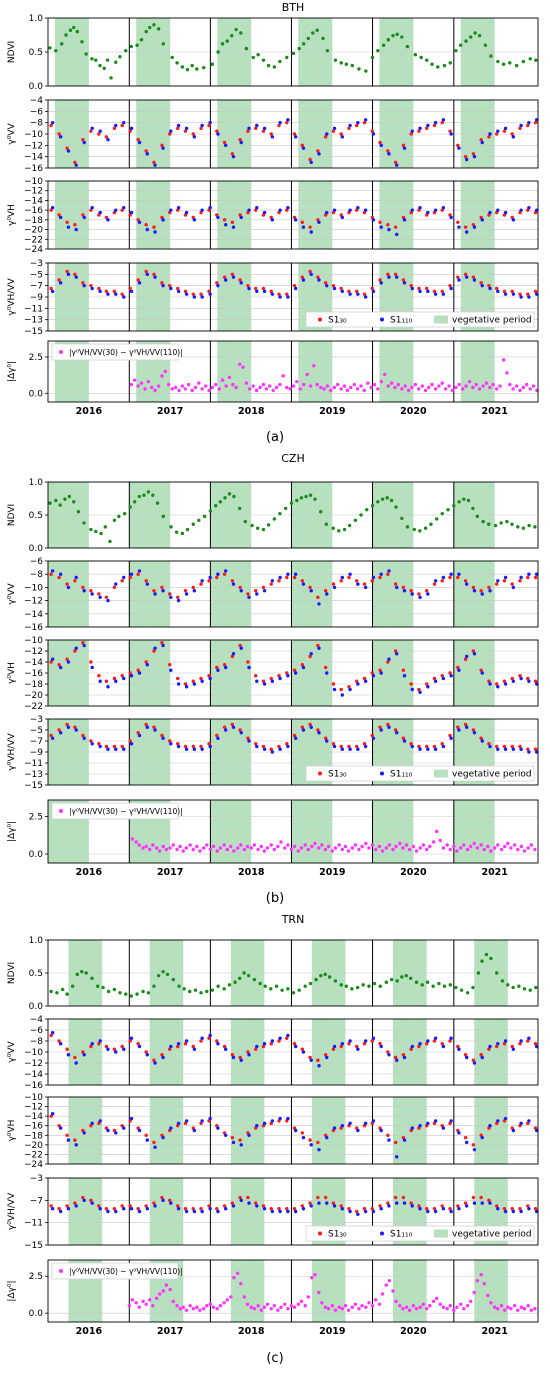 The image size is (550, 1383). I want to click on plot-frame, so click(293, 1130).